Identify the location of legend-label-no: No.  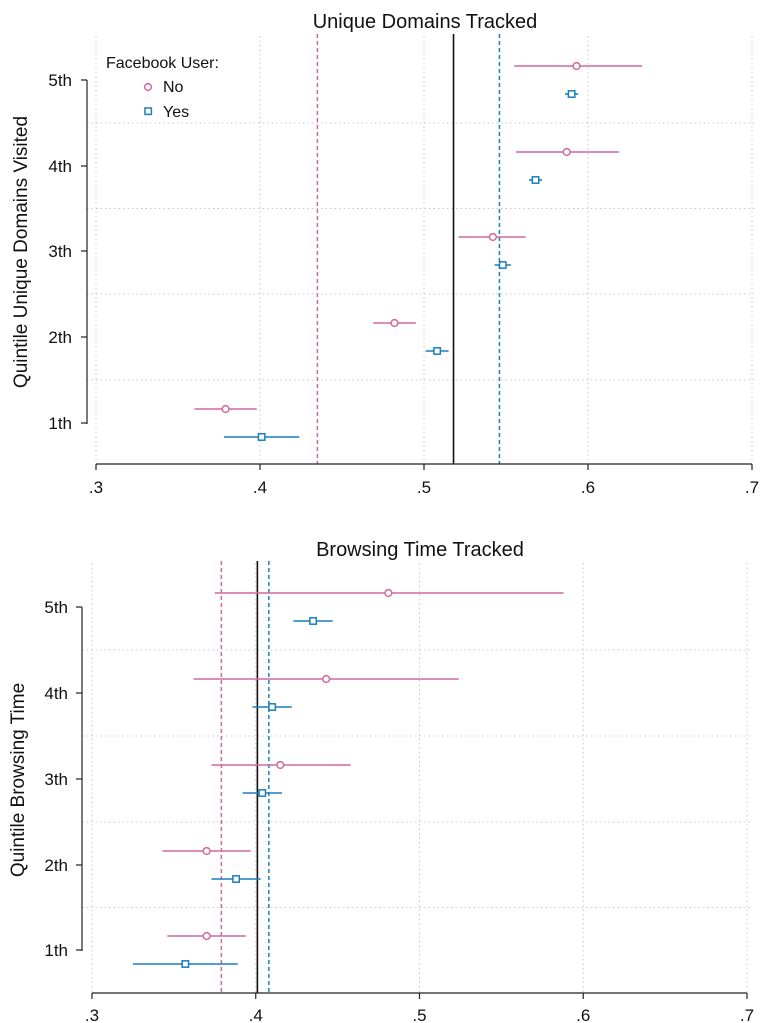
(173, 87).